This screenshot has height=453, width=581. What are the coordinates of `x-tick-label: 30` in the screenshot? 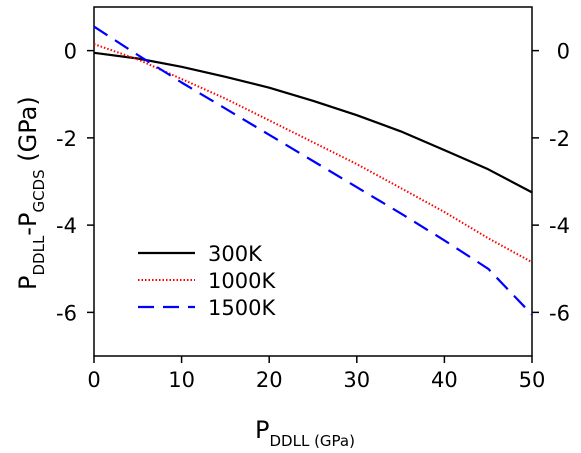 It's located at (356, 380).